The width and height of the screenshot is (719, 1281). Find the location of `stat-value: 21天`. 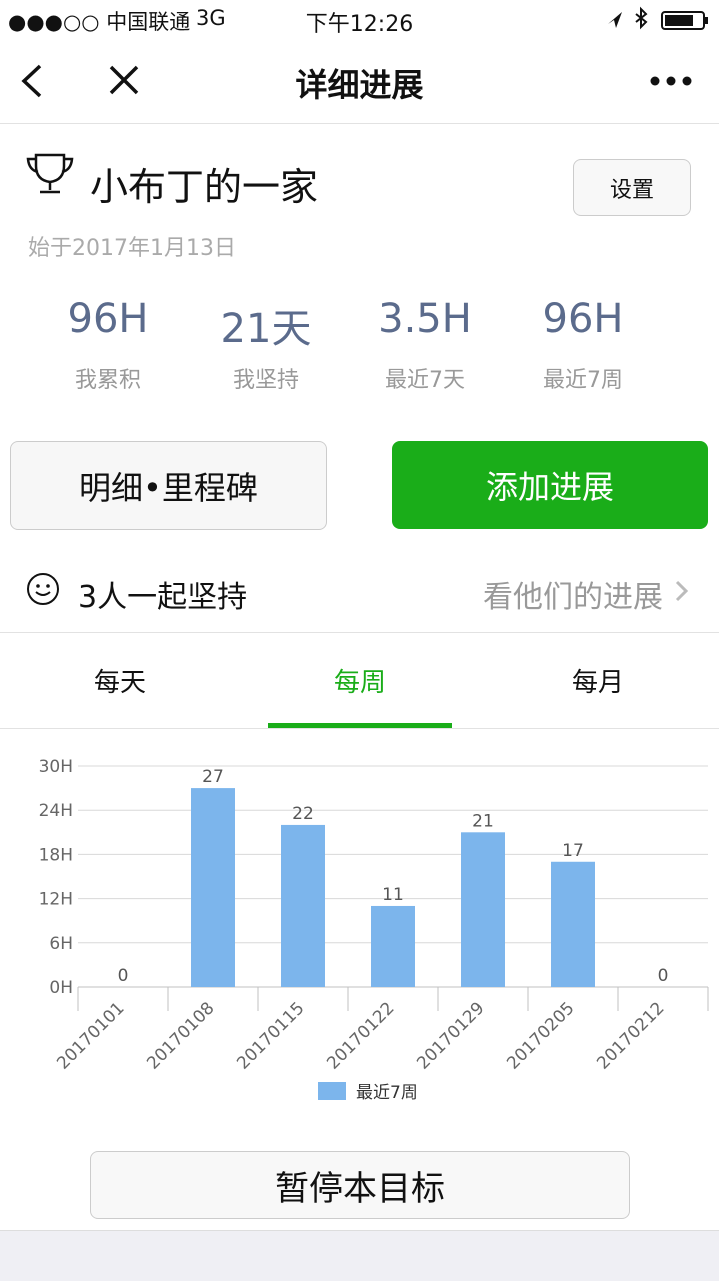

stat-value: 21天 is located at coordinates (266, 329).